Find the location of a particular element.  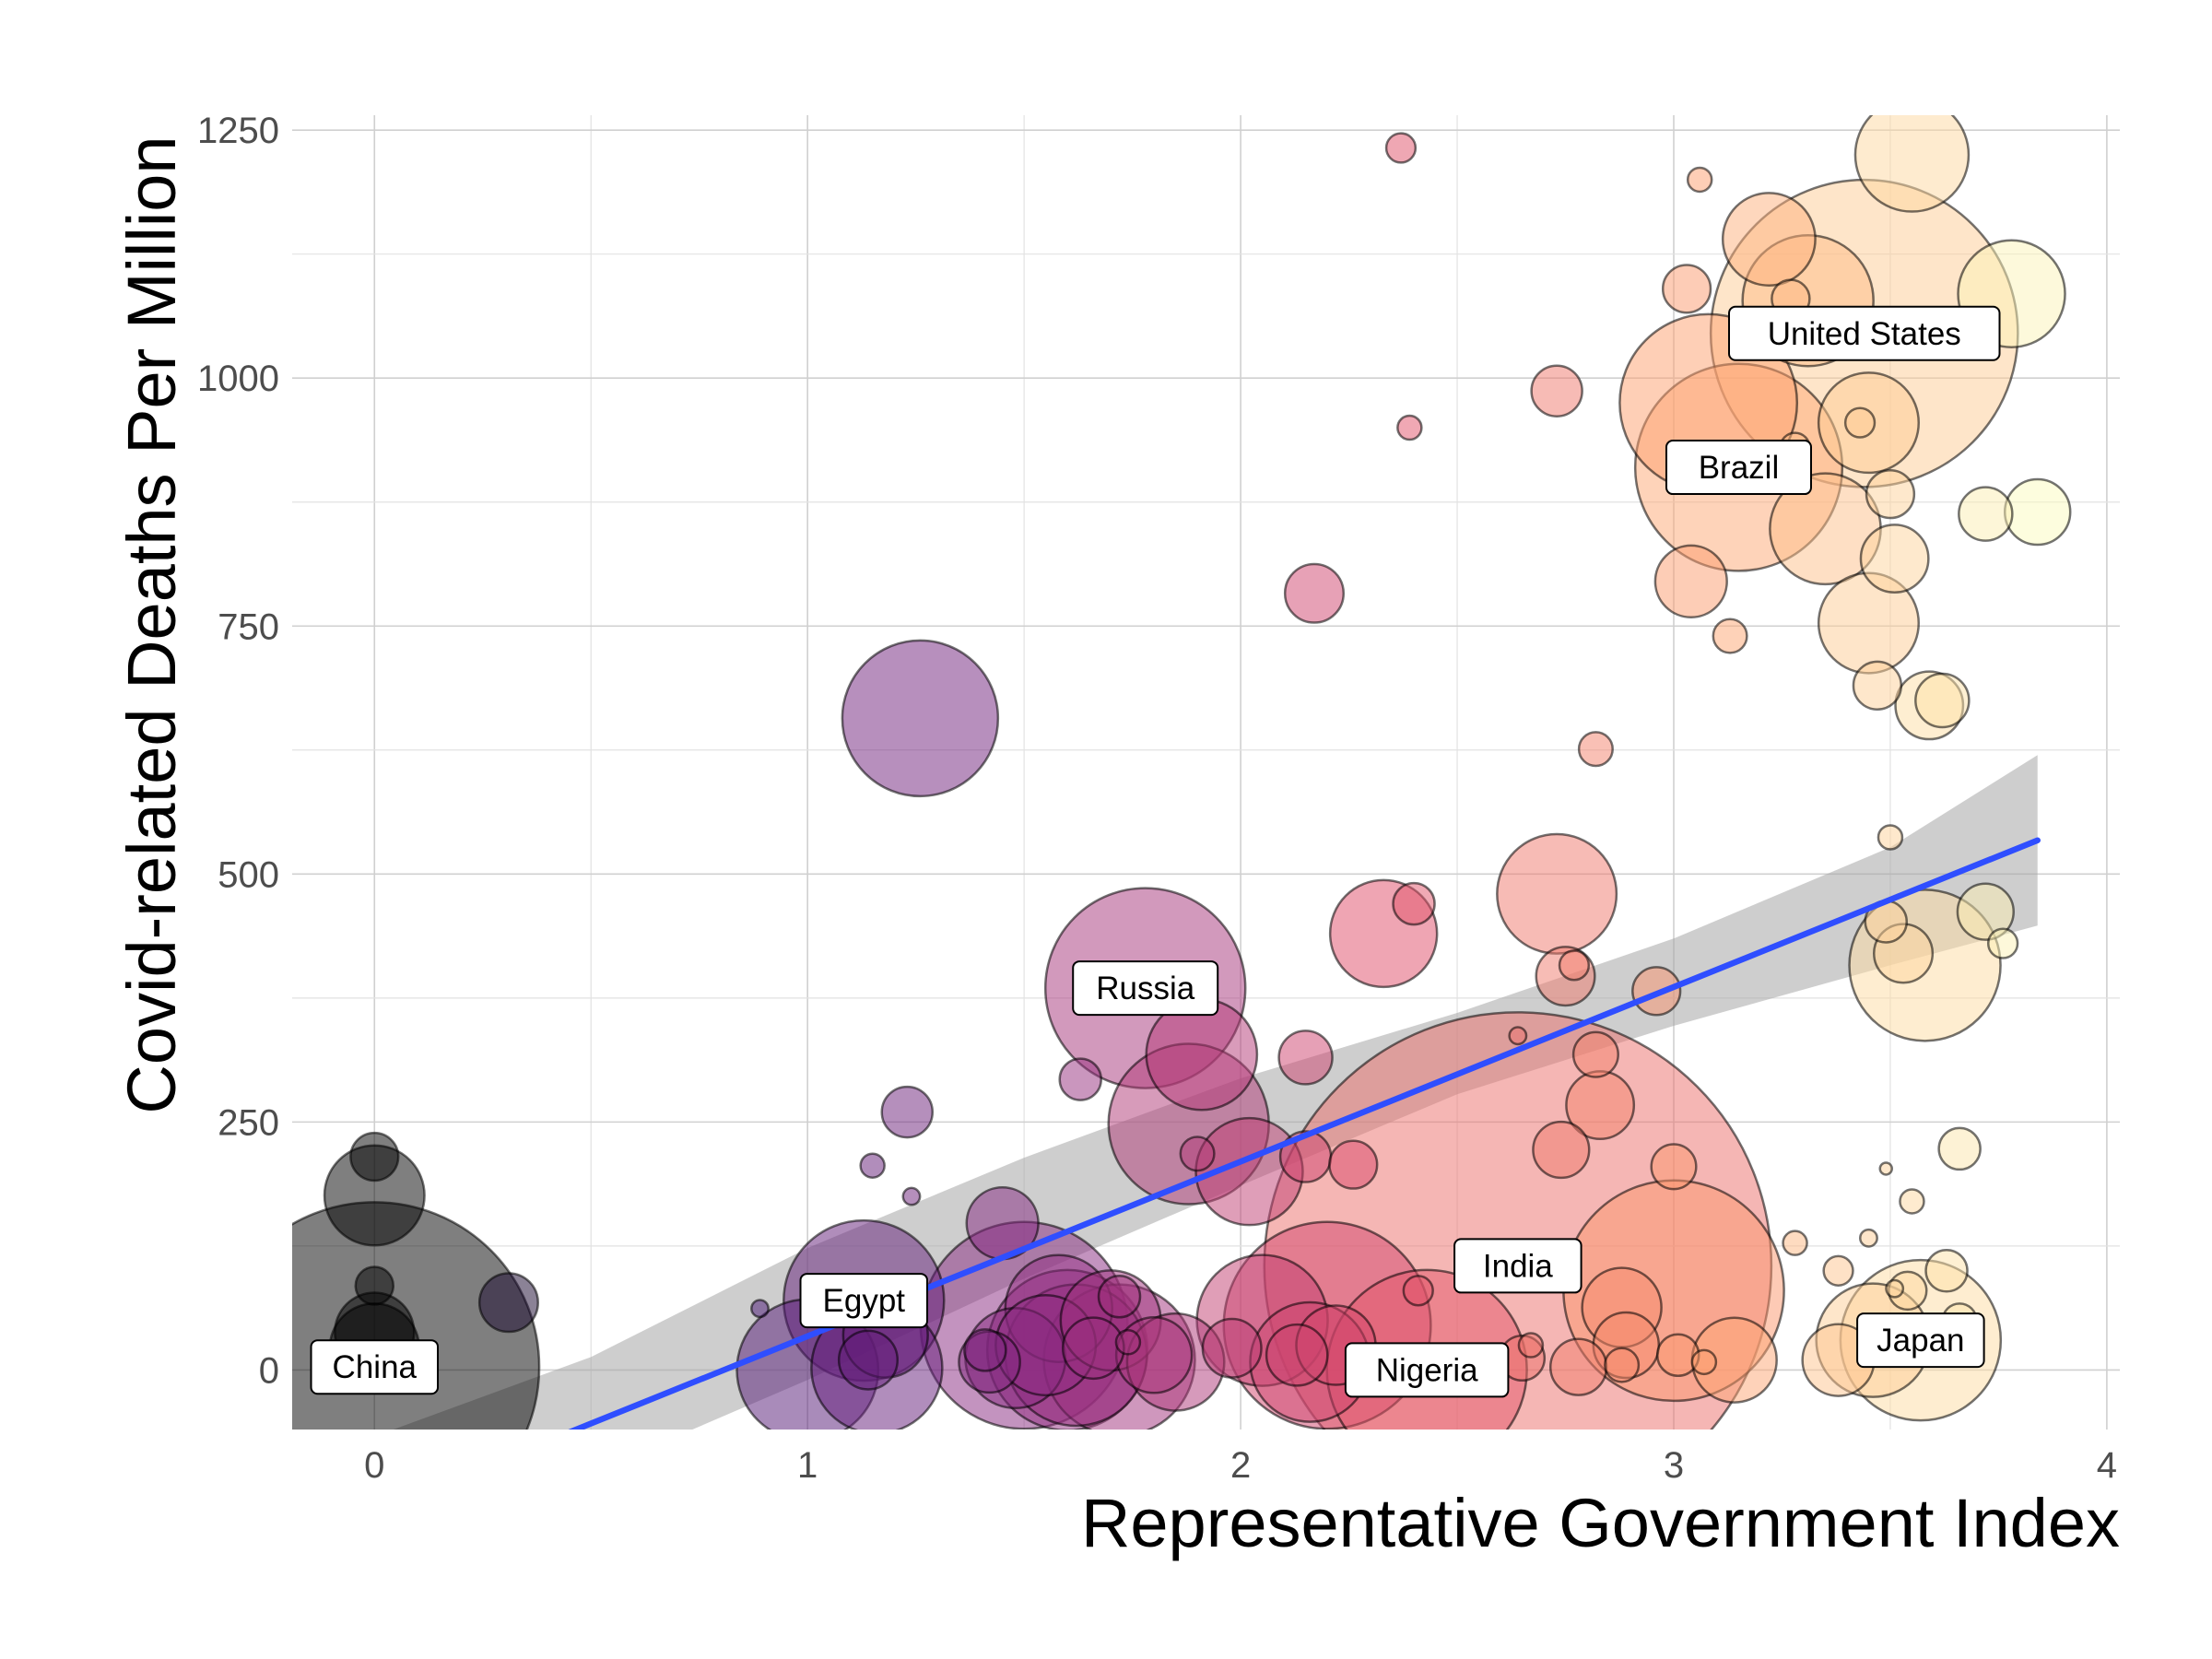

y-tick-label: 250 is located at coordinates (248, 1122).